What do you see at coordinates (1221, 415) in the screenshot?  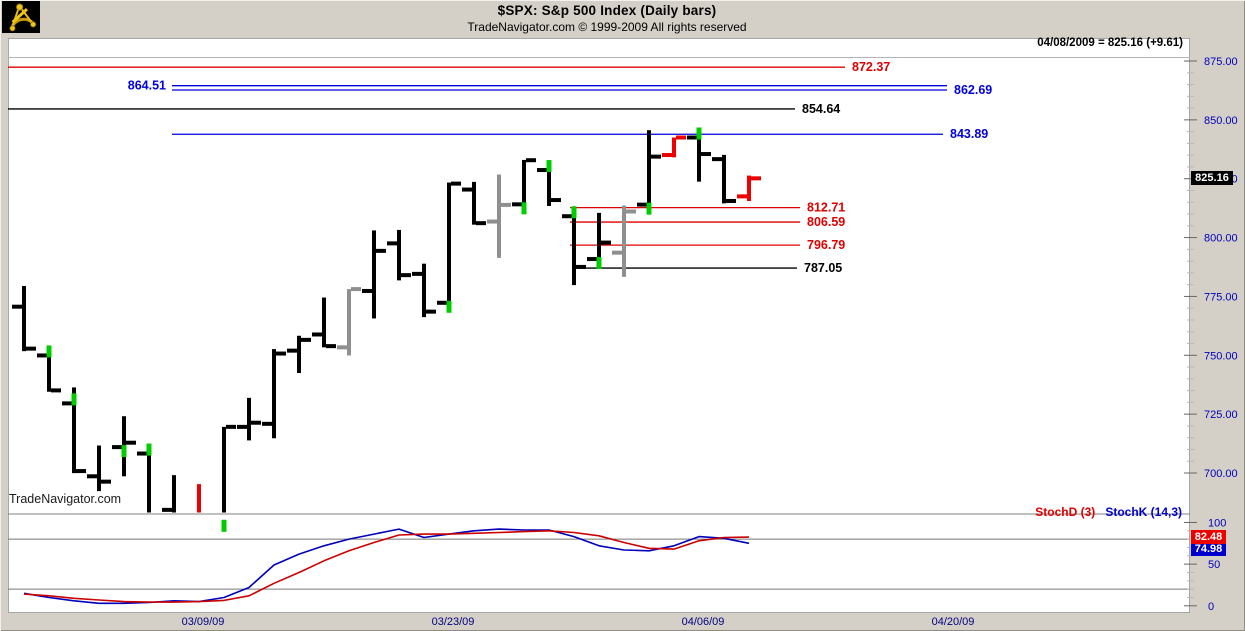 I see `y-axis-label: 725.00` at bounding box center [1221, 415].